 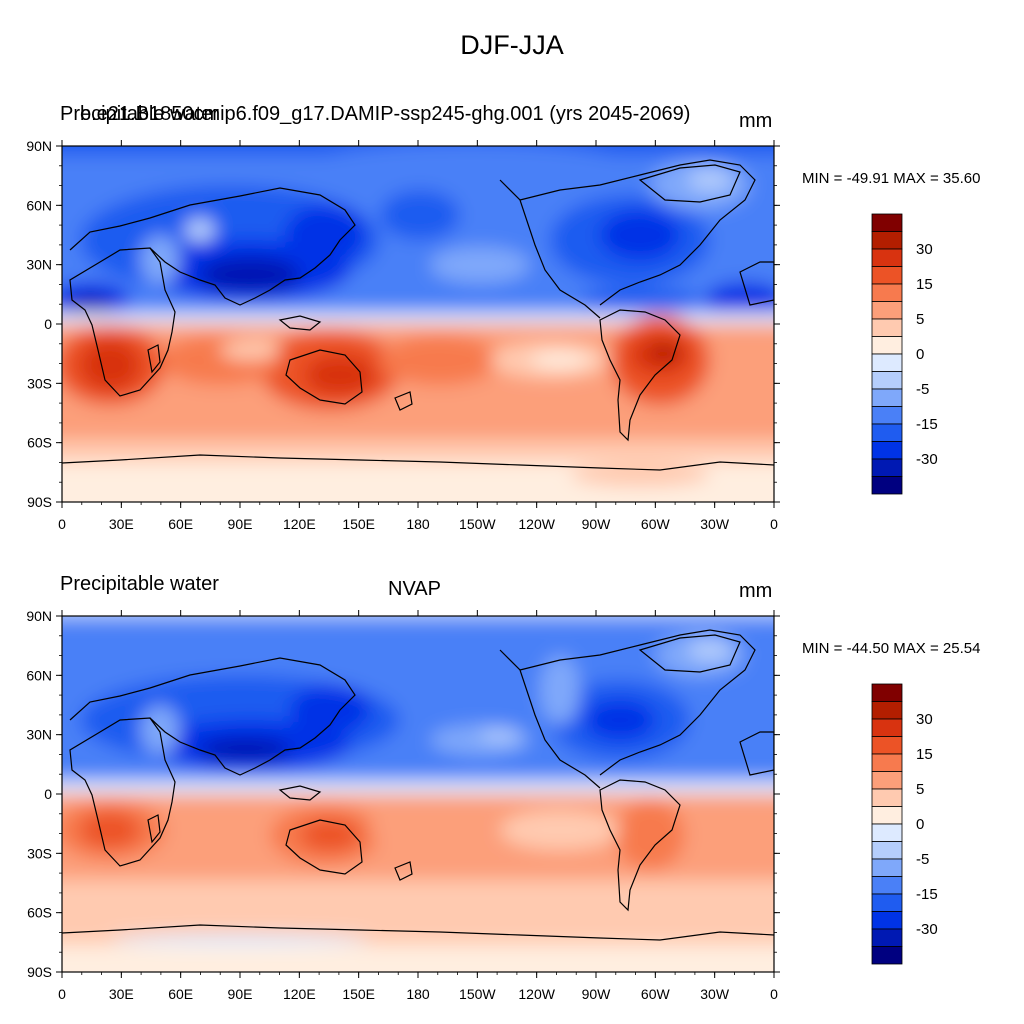 What do you see at coordinates (891, 178) in the screenshot?
I see `min-max-label: MIN = -49.91 MAX = 35.60` at bounding box center [891, 178].